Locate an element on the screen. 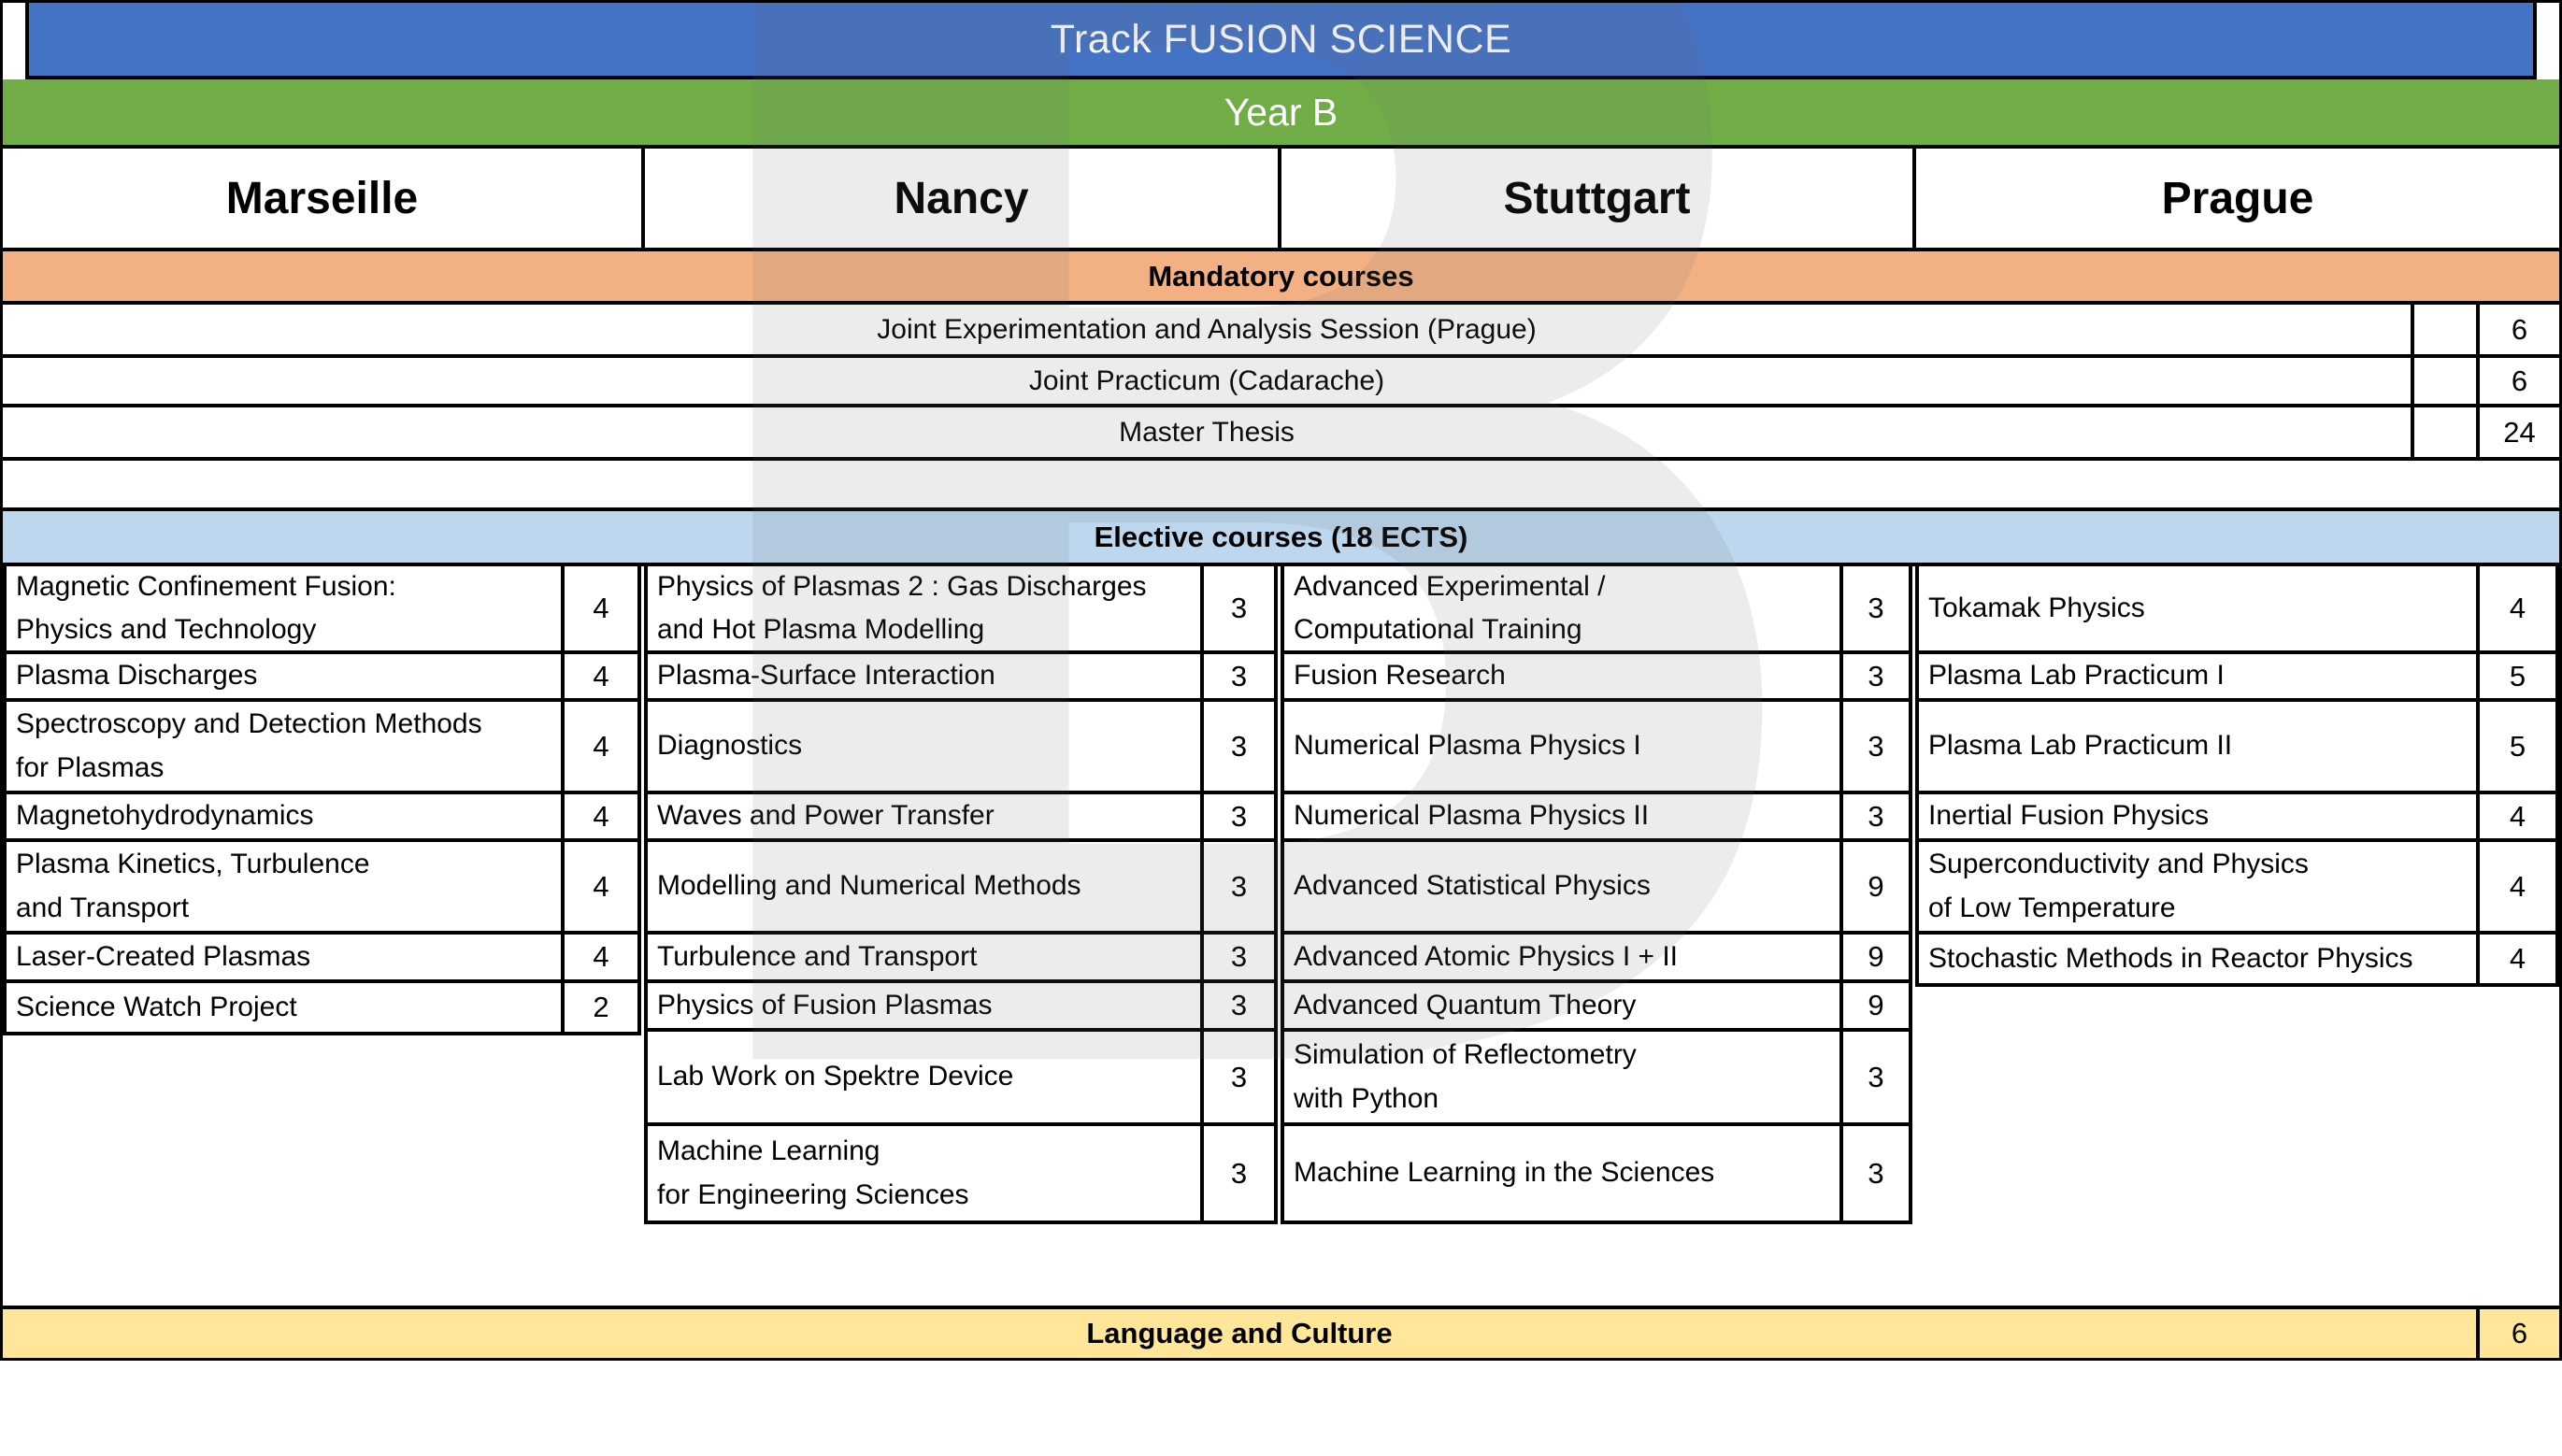  year-band: Year B is located at coordinates (1281, 114).